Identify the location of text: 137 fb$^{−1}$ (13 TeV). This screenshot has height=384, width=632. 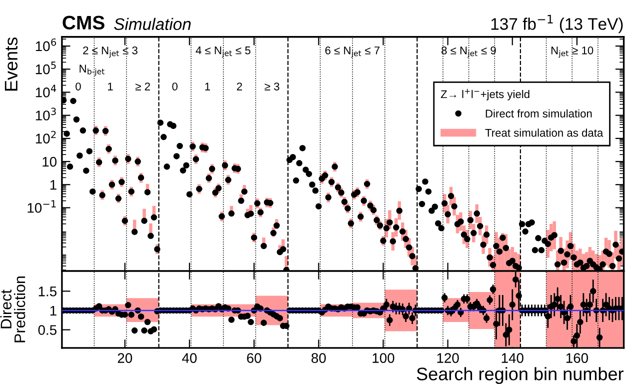
(557, 24).